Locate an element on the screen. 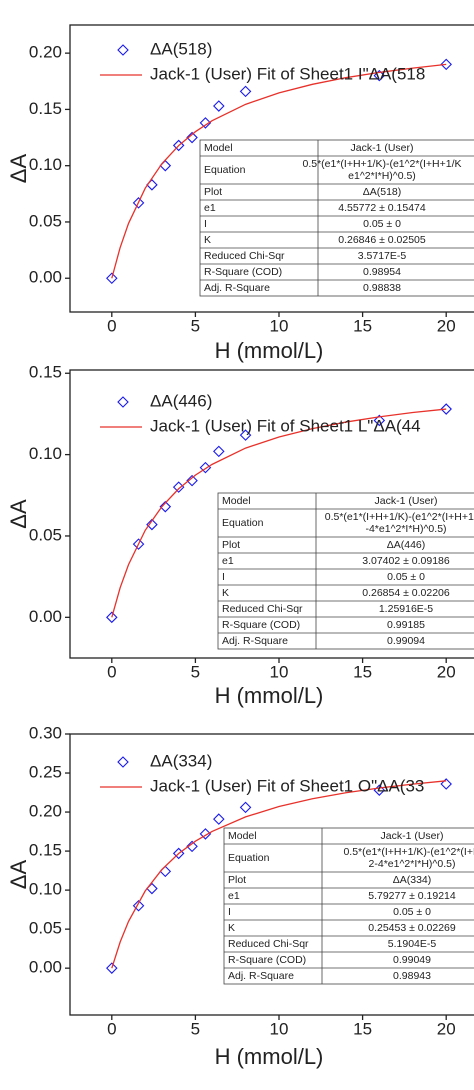 The height and width of the screenshot is (1090, 474). legend-label: Jack-1 (User) Fit of Sheet1 L"ΔA(44 is located at coordinates (285, 425).